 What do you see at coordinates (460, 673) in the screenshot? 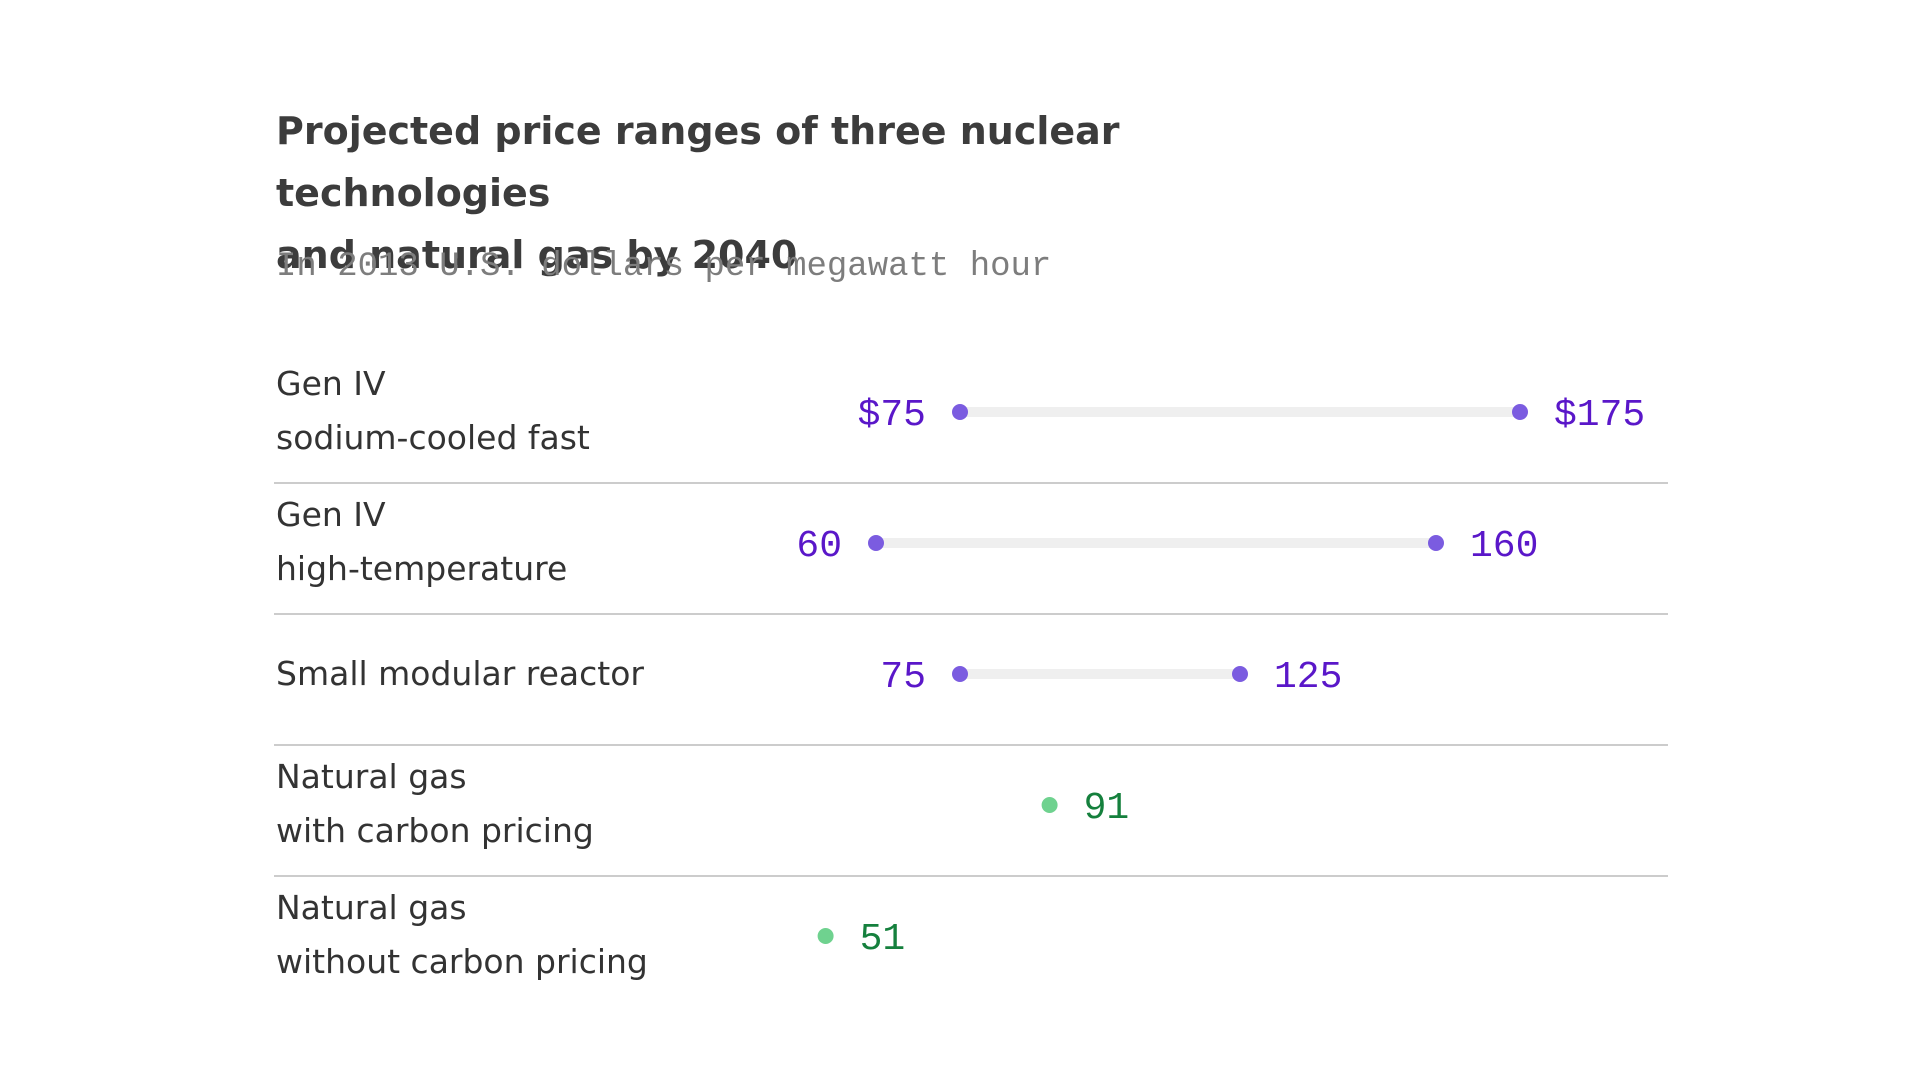
I see `row-label: Small modular reactor` at bounding box center [460, 673].